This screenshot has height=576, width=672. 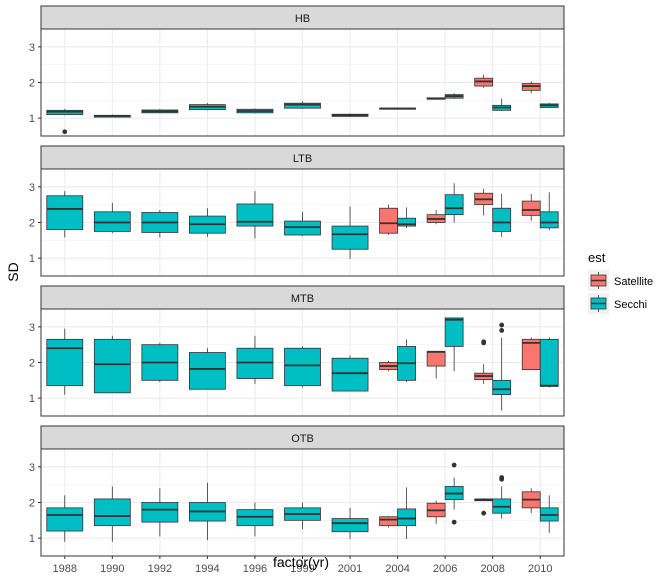 What do you see at coordinates (301, 562) in the screenshot?
I see `x-axis-title: factor(yr)` at bounding box center [301, 562].